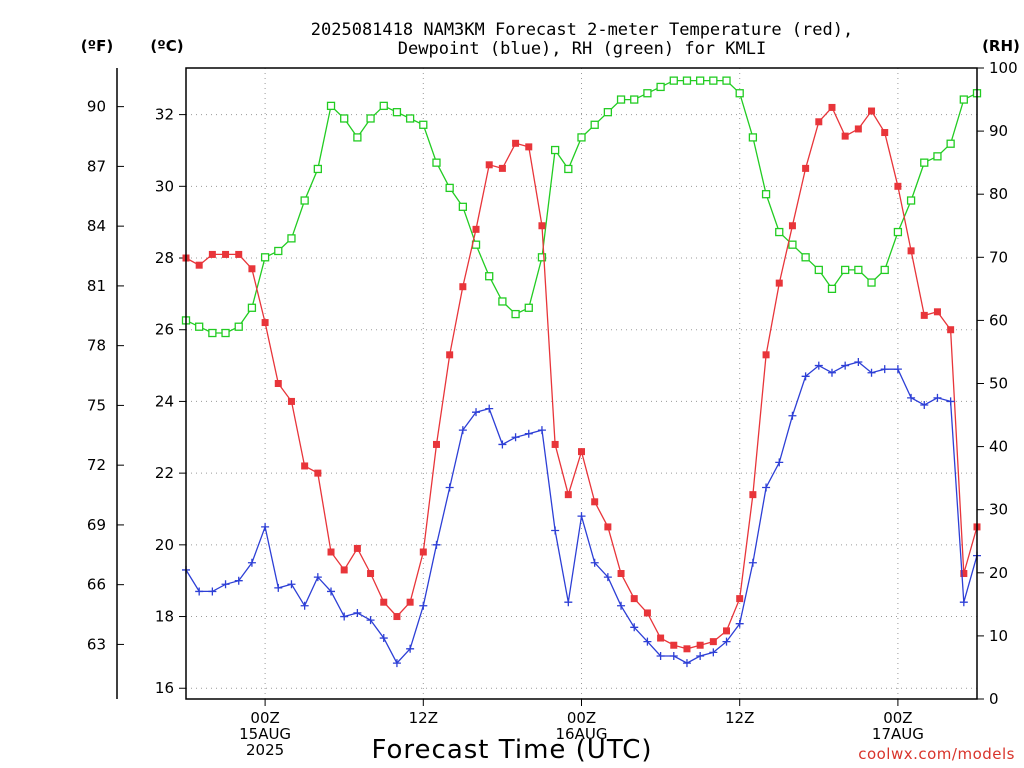 The image size is (1024, 768). I want to click on time-tick-label: 16AUG, so click(582, 734).